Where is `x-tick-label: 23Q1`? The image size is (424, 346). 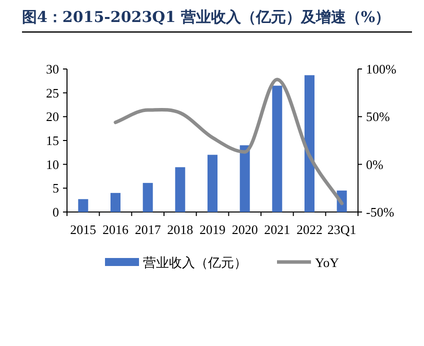 x-tick-label: 23Q1 is located at coordinates (341, 229).